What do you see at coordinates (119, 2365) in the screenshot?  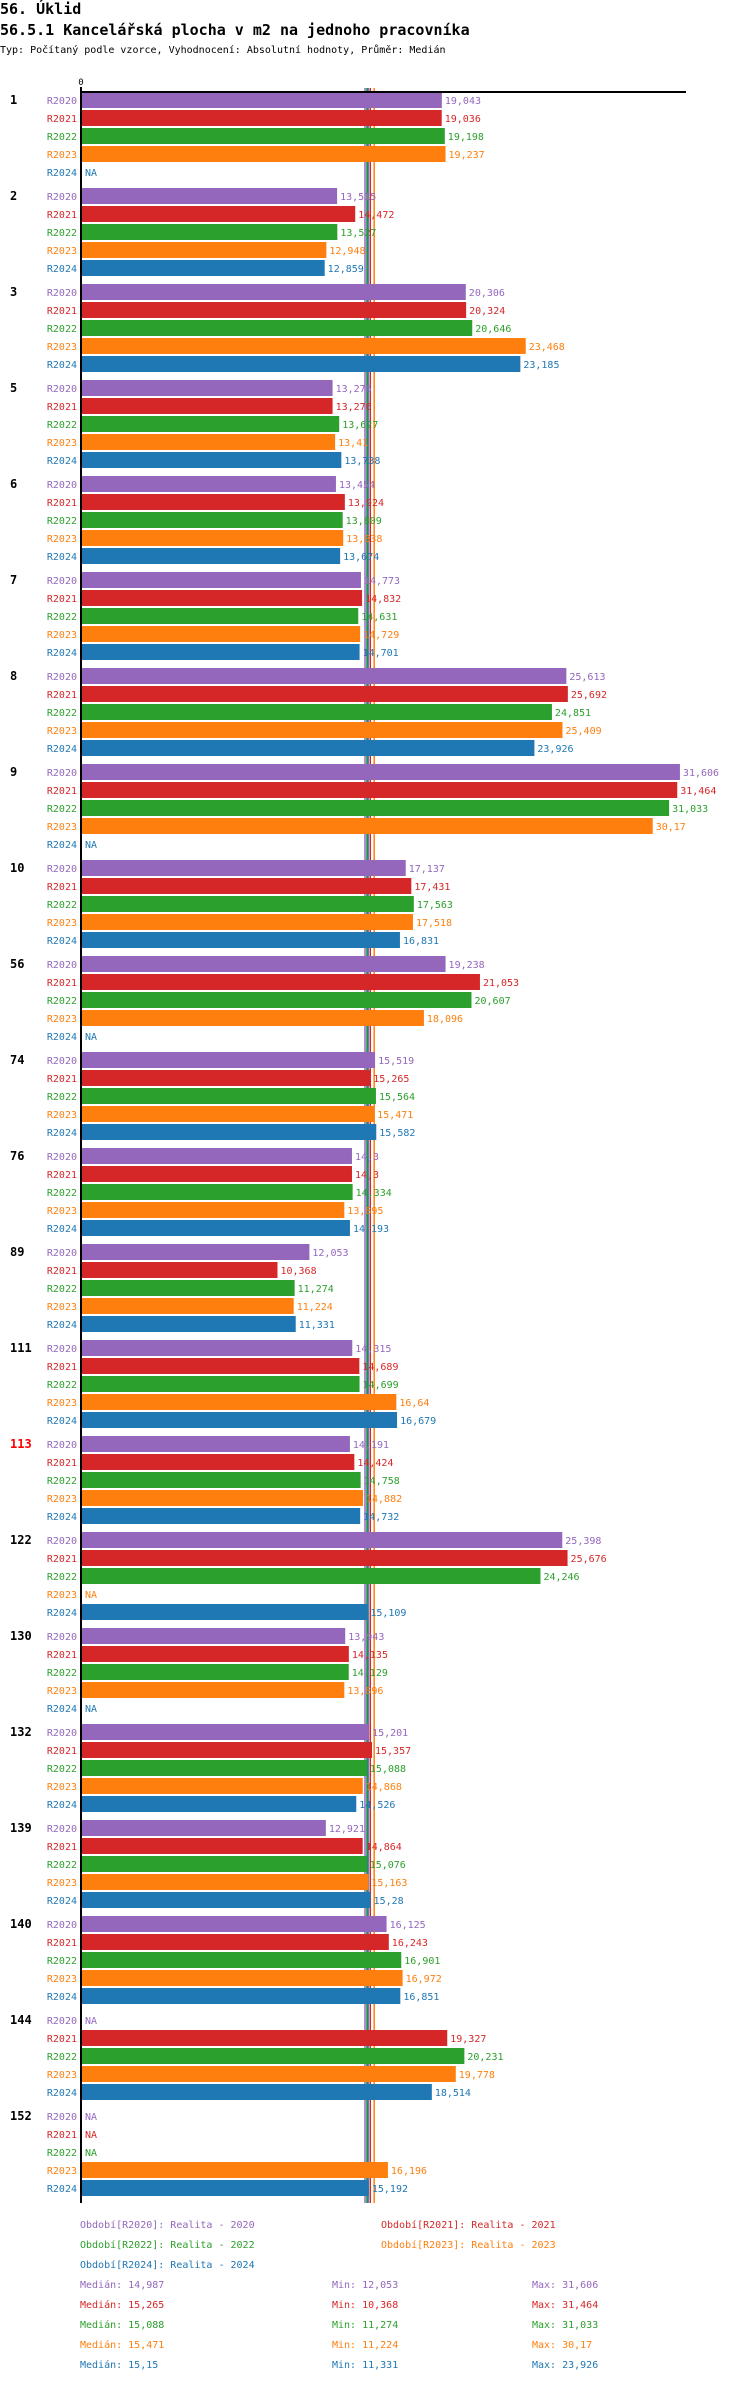 I see `stat-median-r2024: Medián: 15,15` at bounding box center [119, 2365].